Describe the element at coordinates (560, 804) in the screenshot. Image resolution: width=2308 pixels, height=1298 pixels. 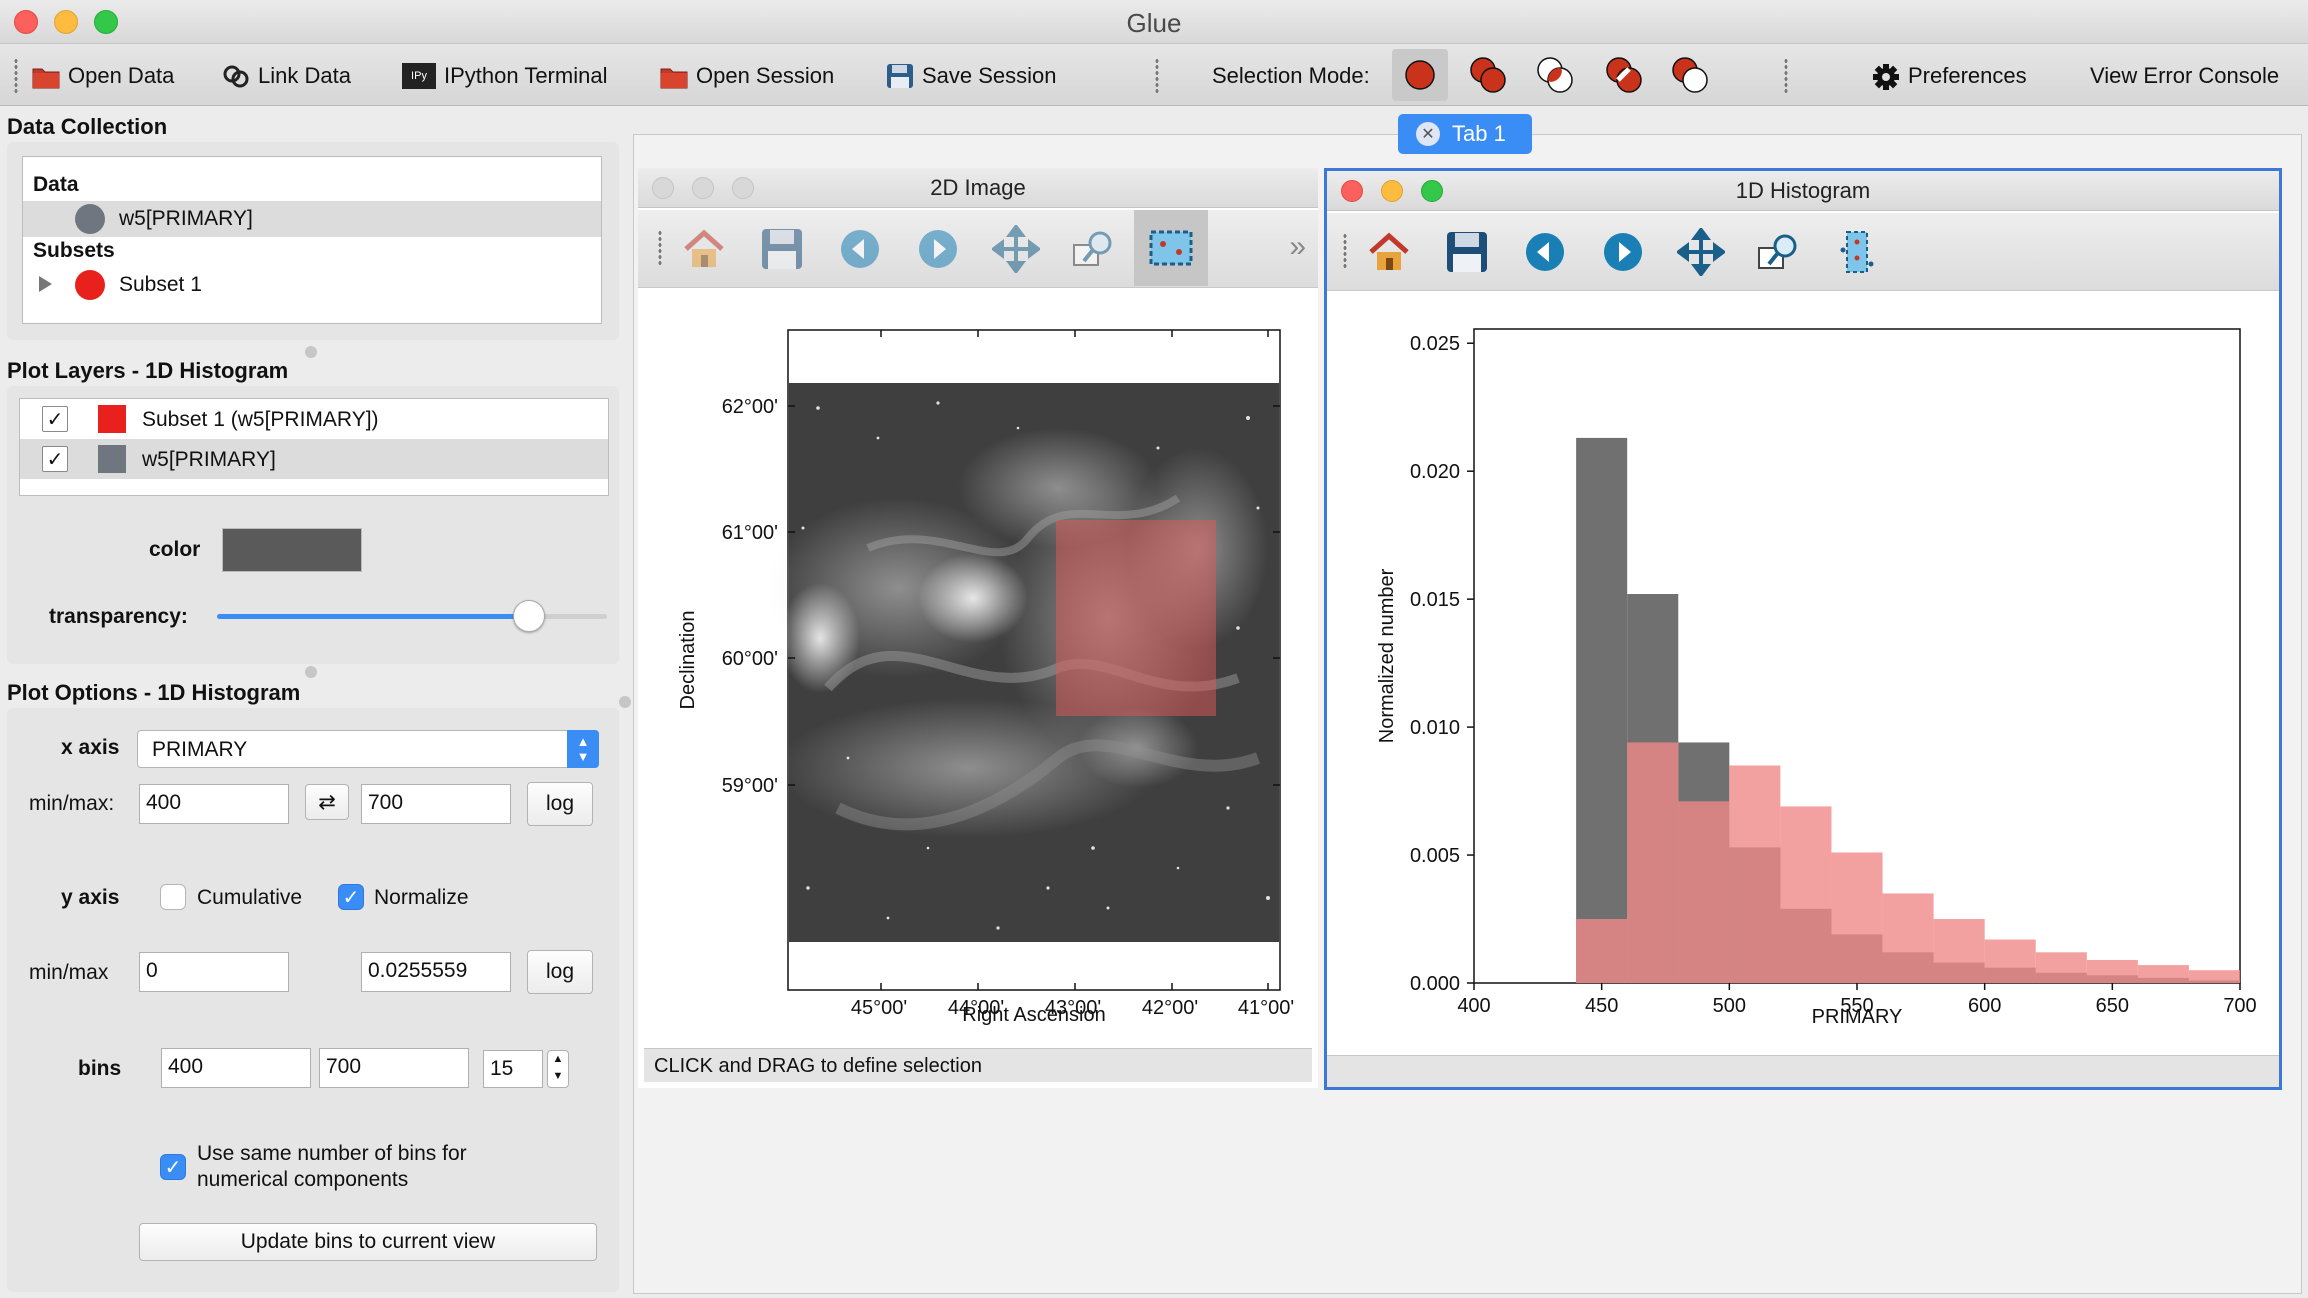
I see `x-log-button: log` at that location.